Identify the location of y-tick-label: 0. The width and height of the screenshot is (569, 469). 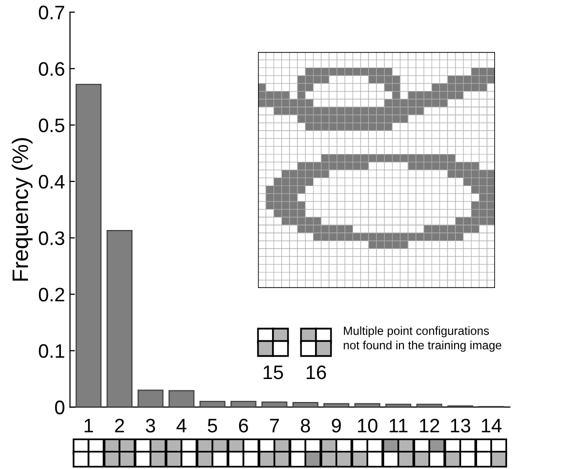
(59, 407).